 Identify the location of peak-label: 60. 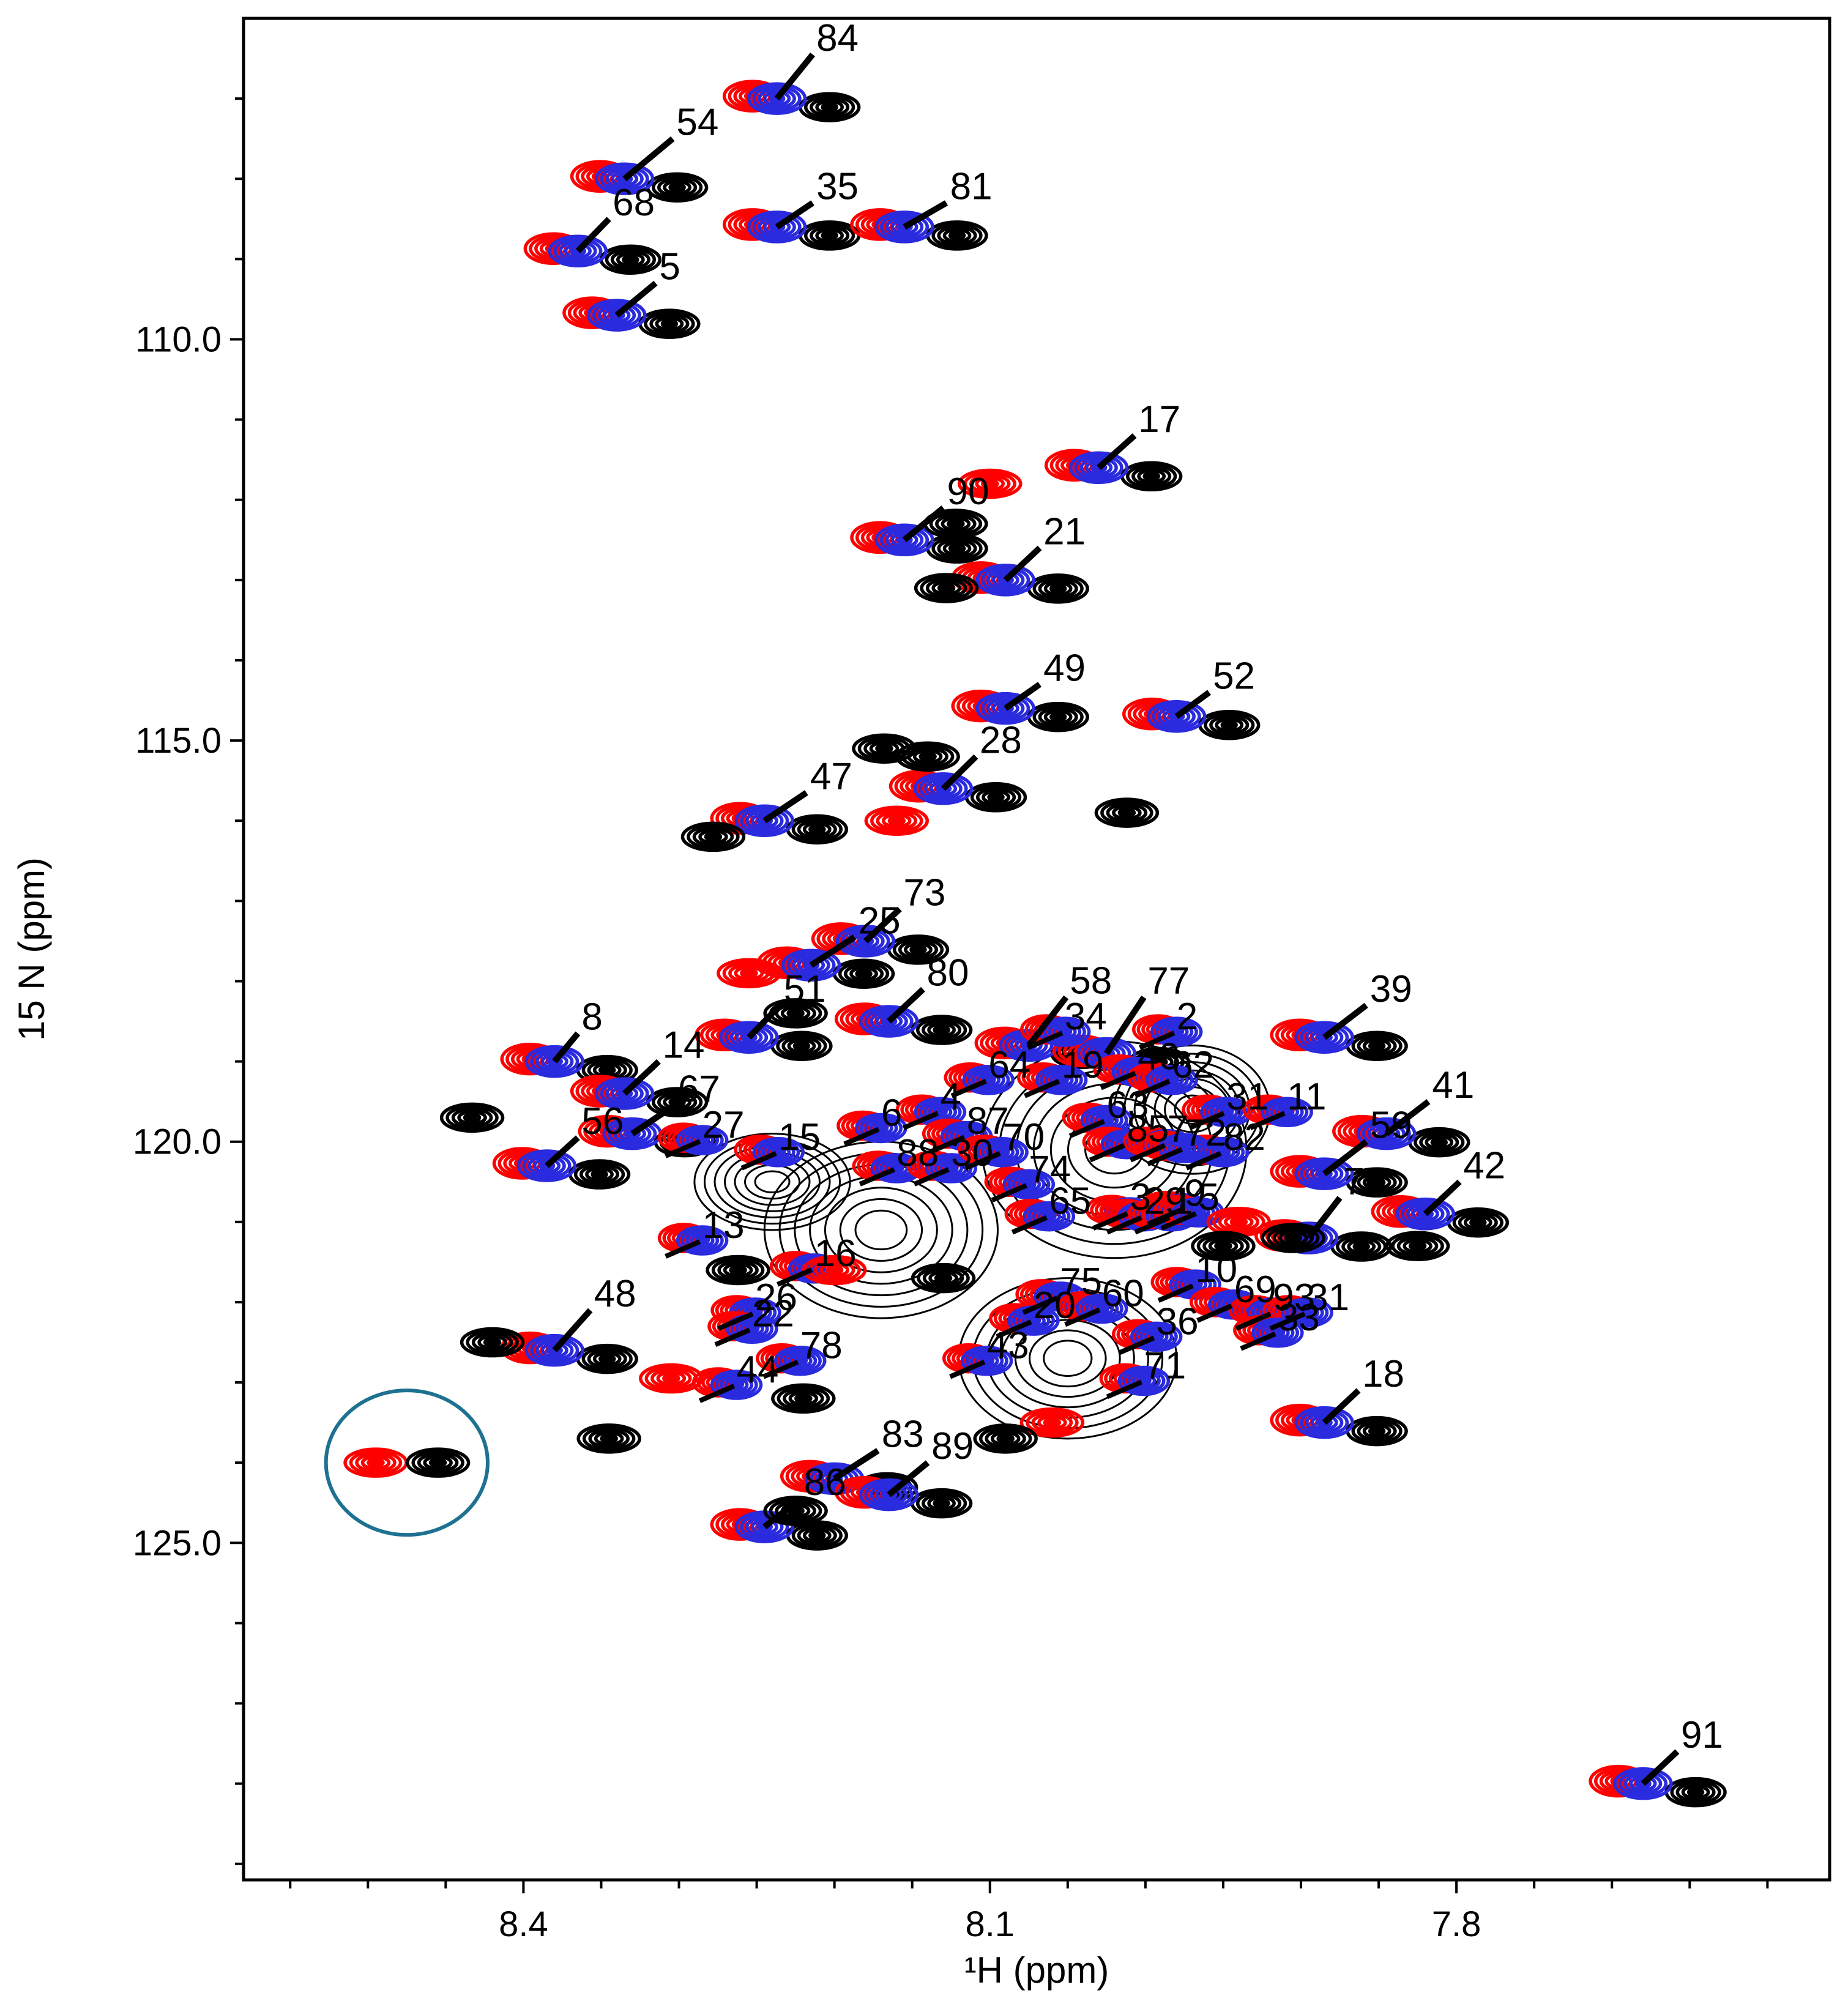
(1123, 1293).